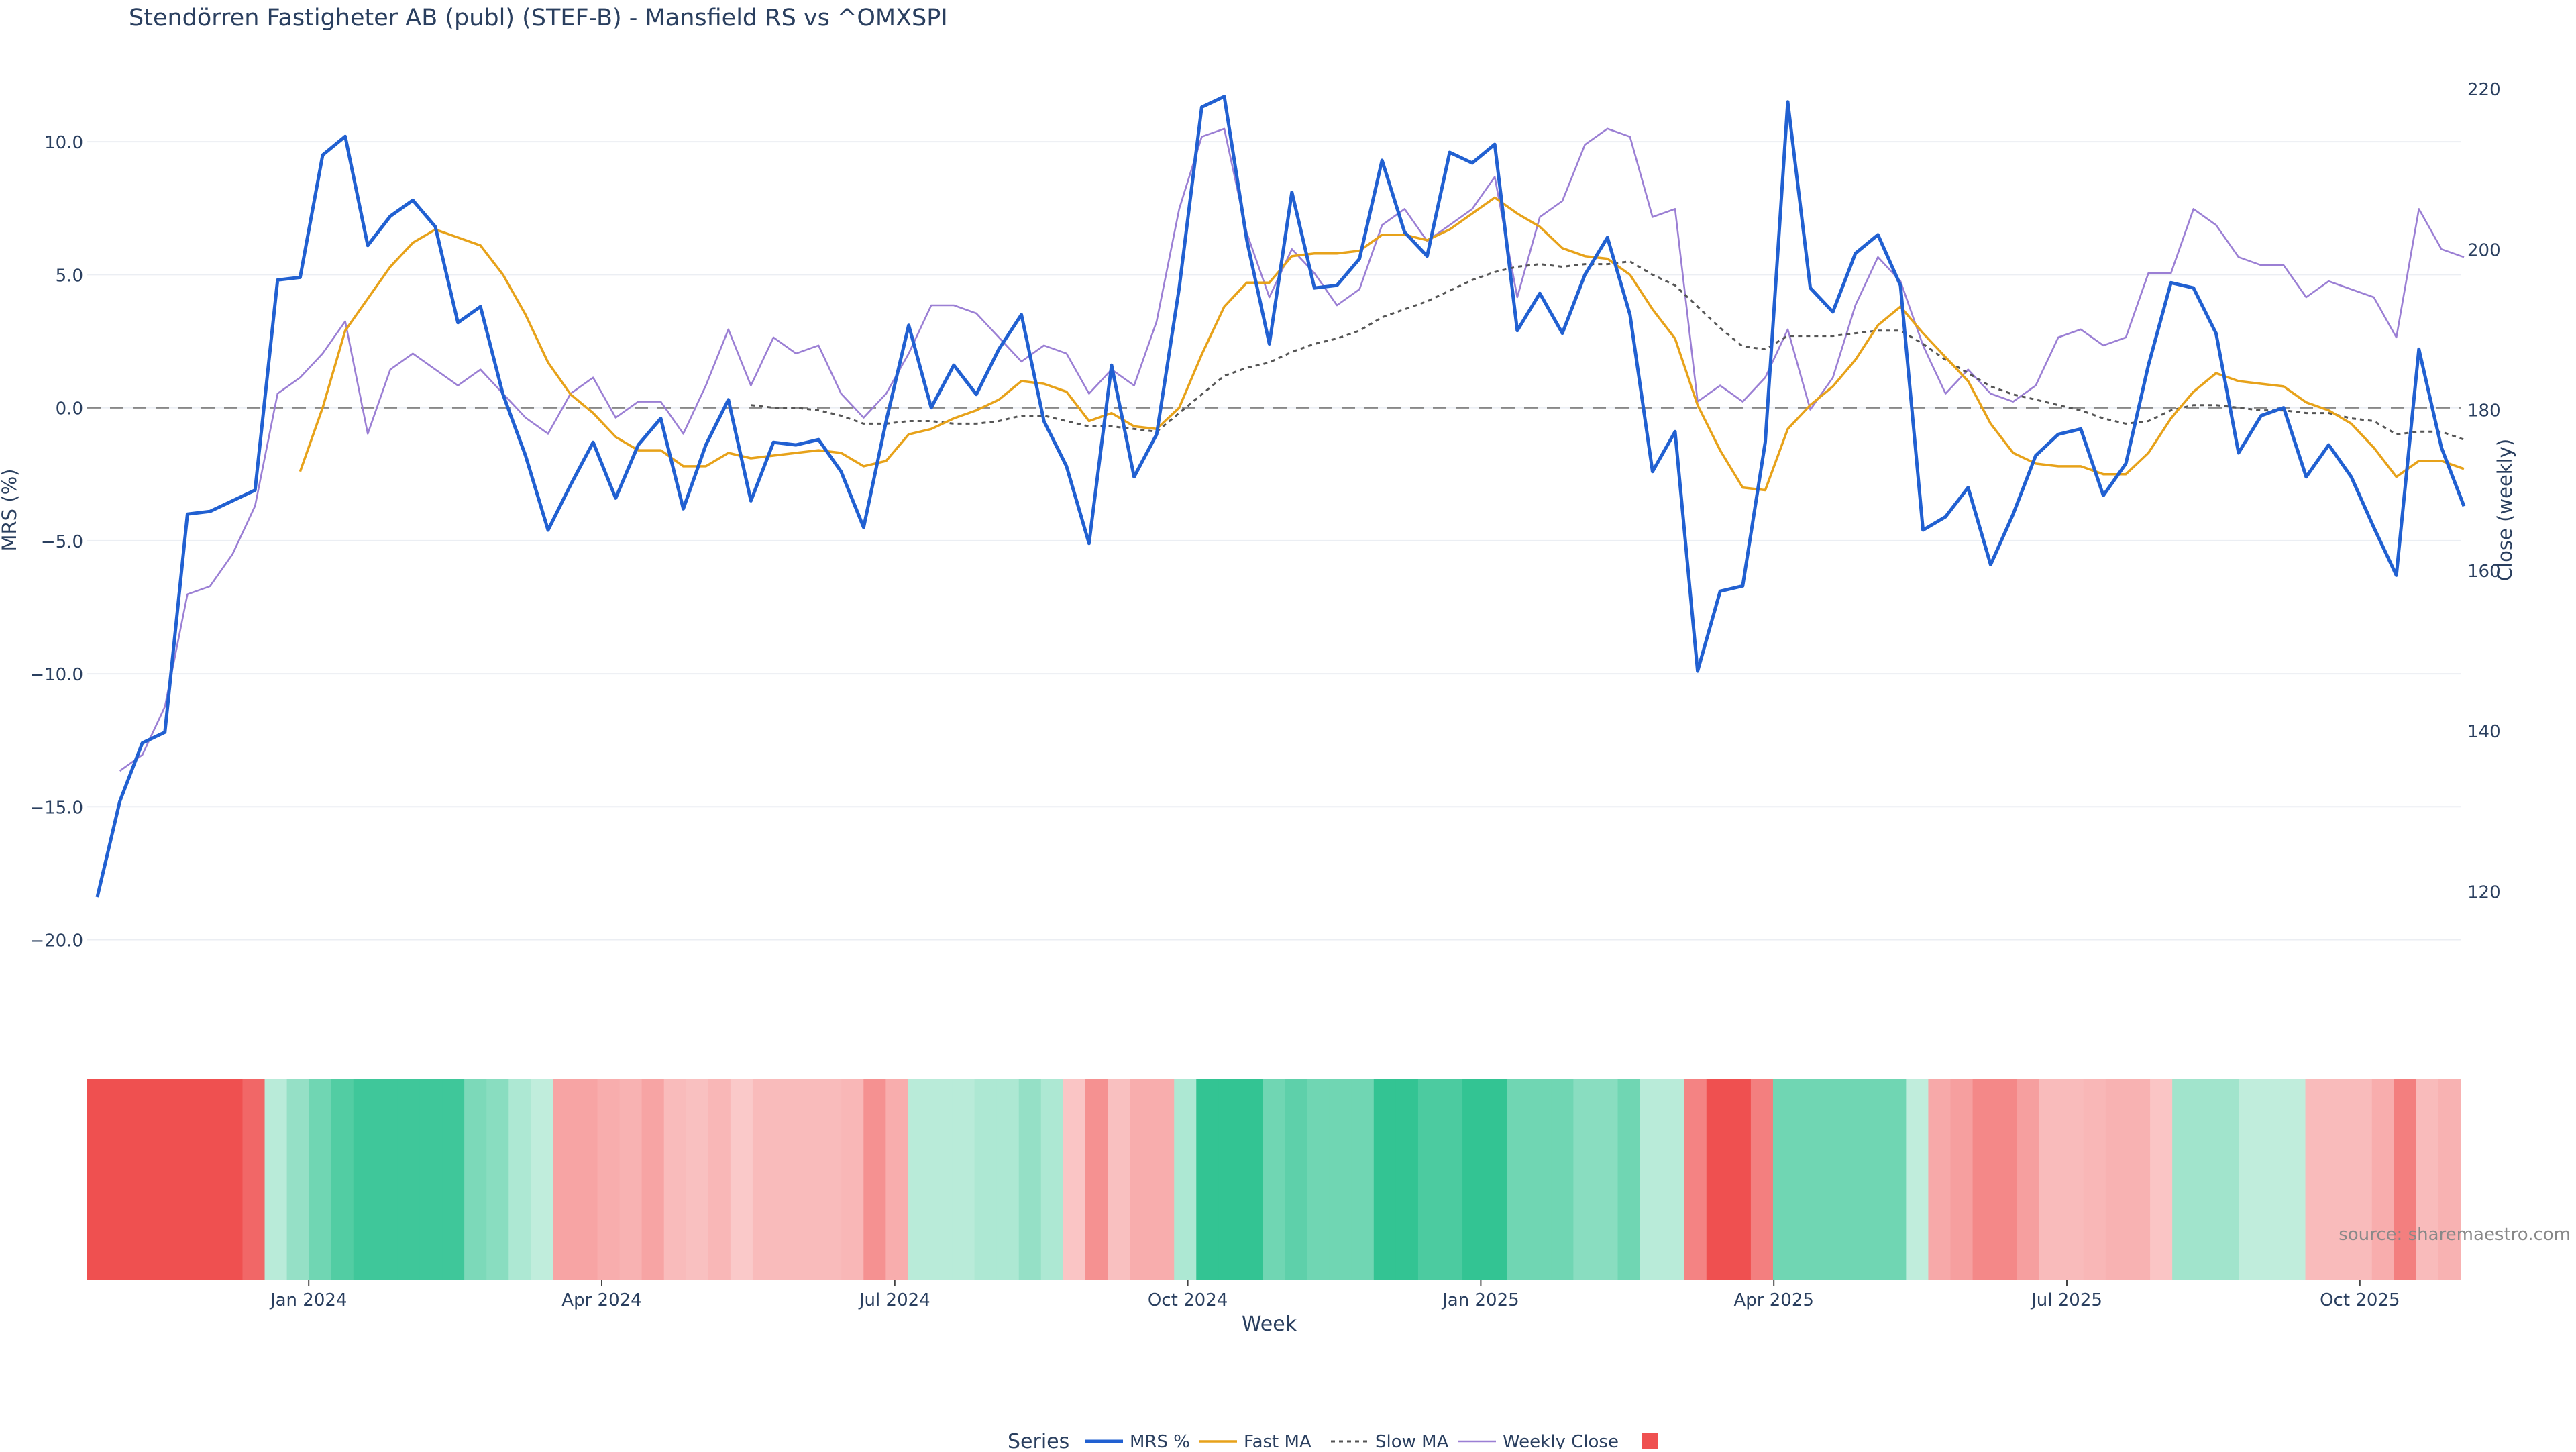 This screenshot has width=2576, height=1452. What do you see at coordinates (2360, 1300) in the screenshot?
I see `x-tick-label: Oct 2025` at bounding box center [2360, 1300].